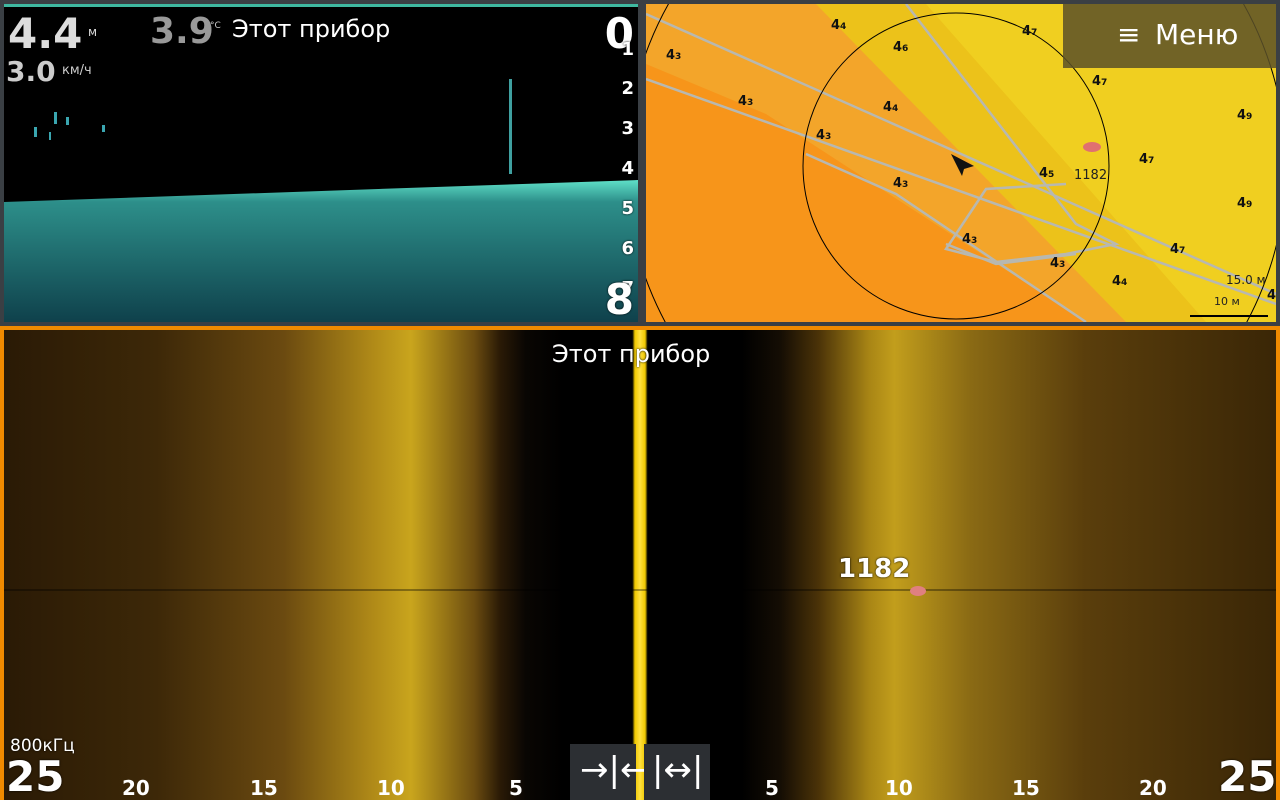 This screenshot has height=800, width=1280. I want to click on depth-scale-label: 8, so click(619, 298).